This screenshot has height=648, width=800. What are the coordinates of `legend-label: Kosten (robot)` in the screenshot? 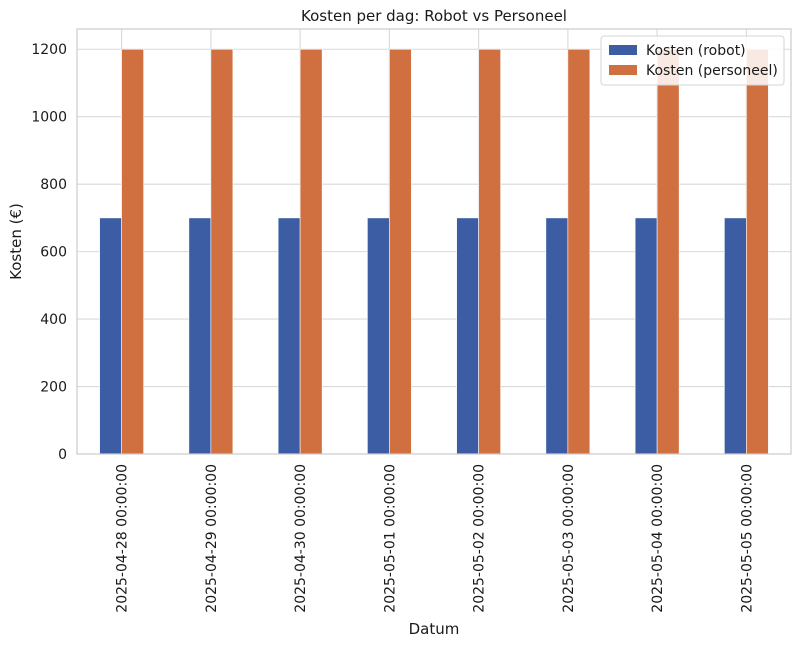 It's located at (696, 51).